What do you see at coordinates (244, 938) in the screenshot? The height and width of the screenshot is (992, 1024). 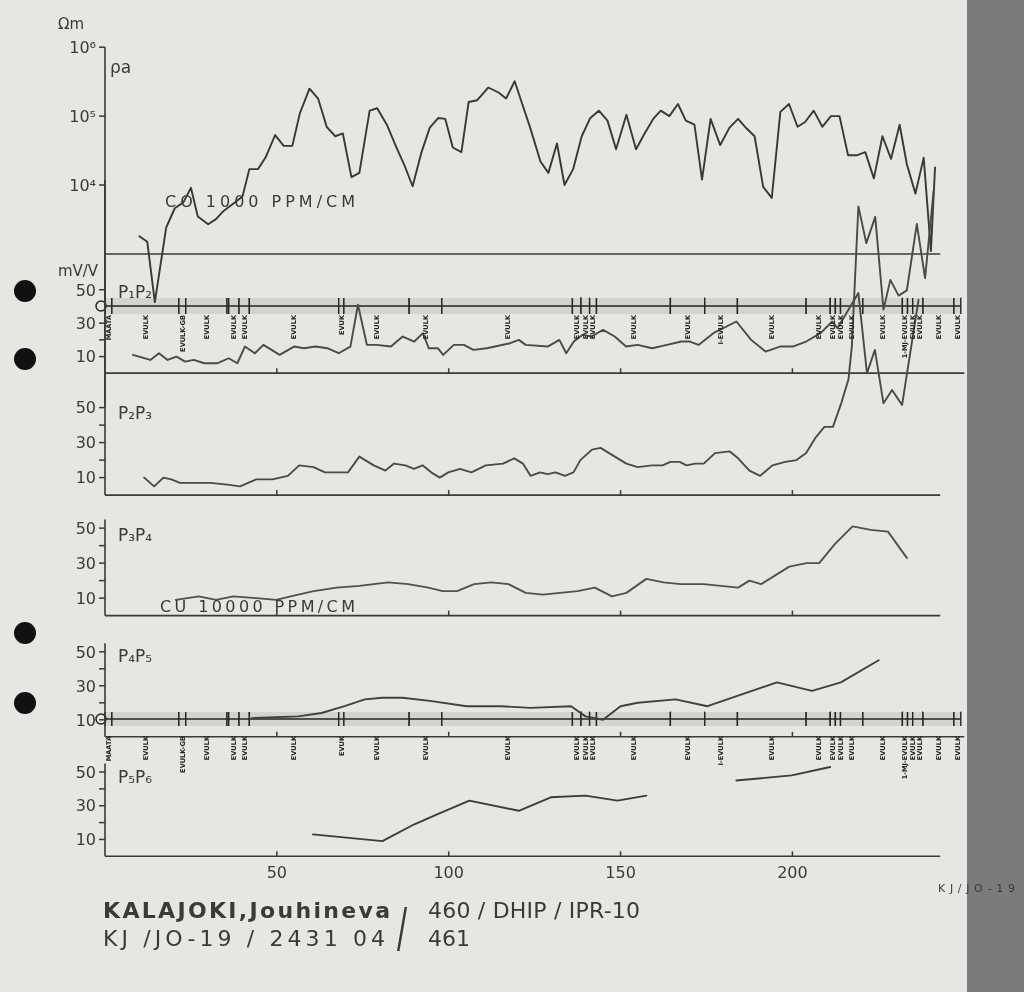 I see `text: KJ /JO-19 / 2431 04` at bounding box center [244, 938].